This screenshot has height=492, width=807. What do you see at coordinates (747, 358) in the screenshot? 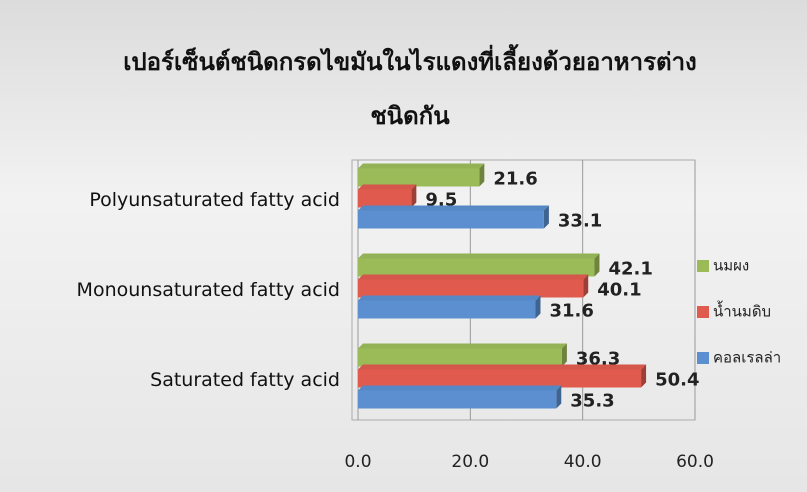
I see `legend-label: คอลเรลล่า` at bounding box center [747, 358].